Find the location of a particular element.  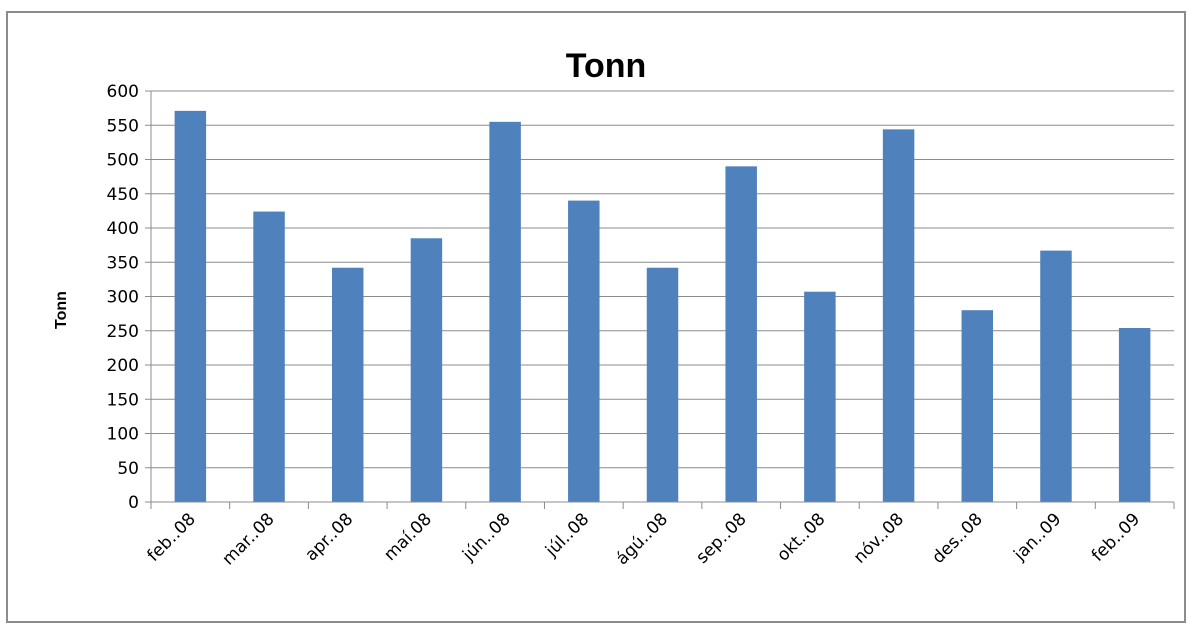

x-tick-label: sep..08 is located at coordinates (721, 538).